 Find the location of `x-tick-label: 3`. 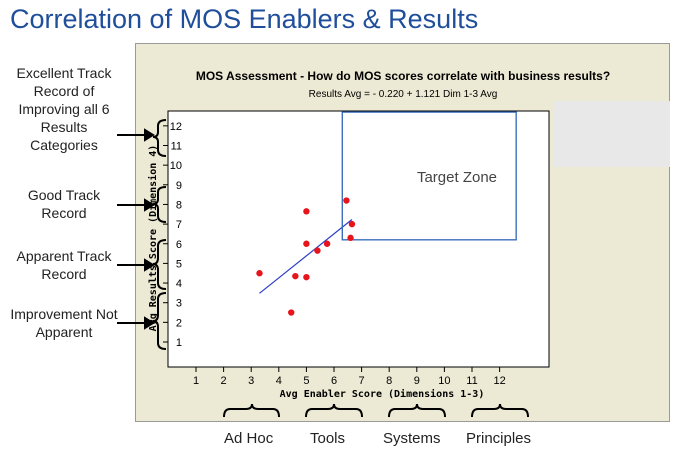

x-tick-label: 3 is located at coordinates (251, 381).